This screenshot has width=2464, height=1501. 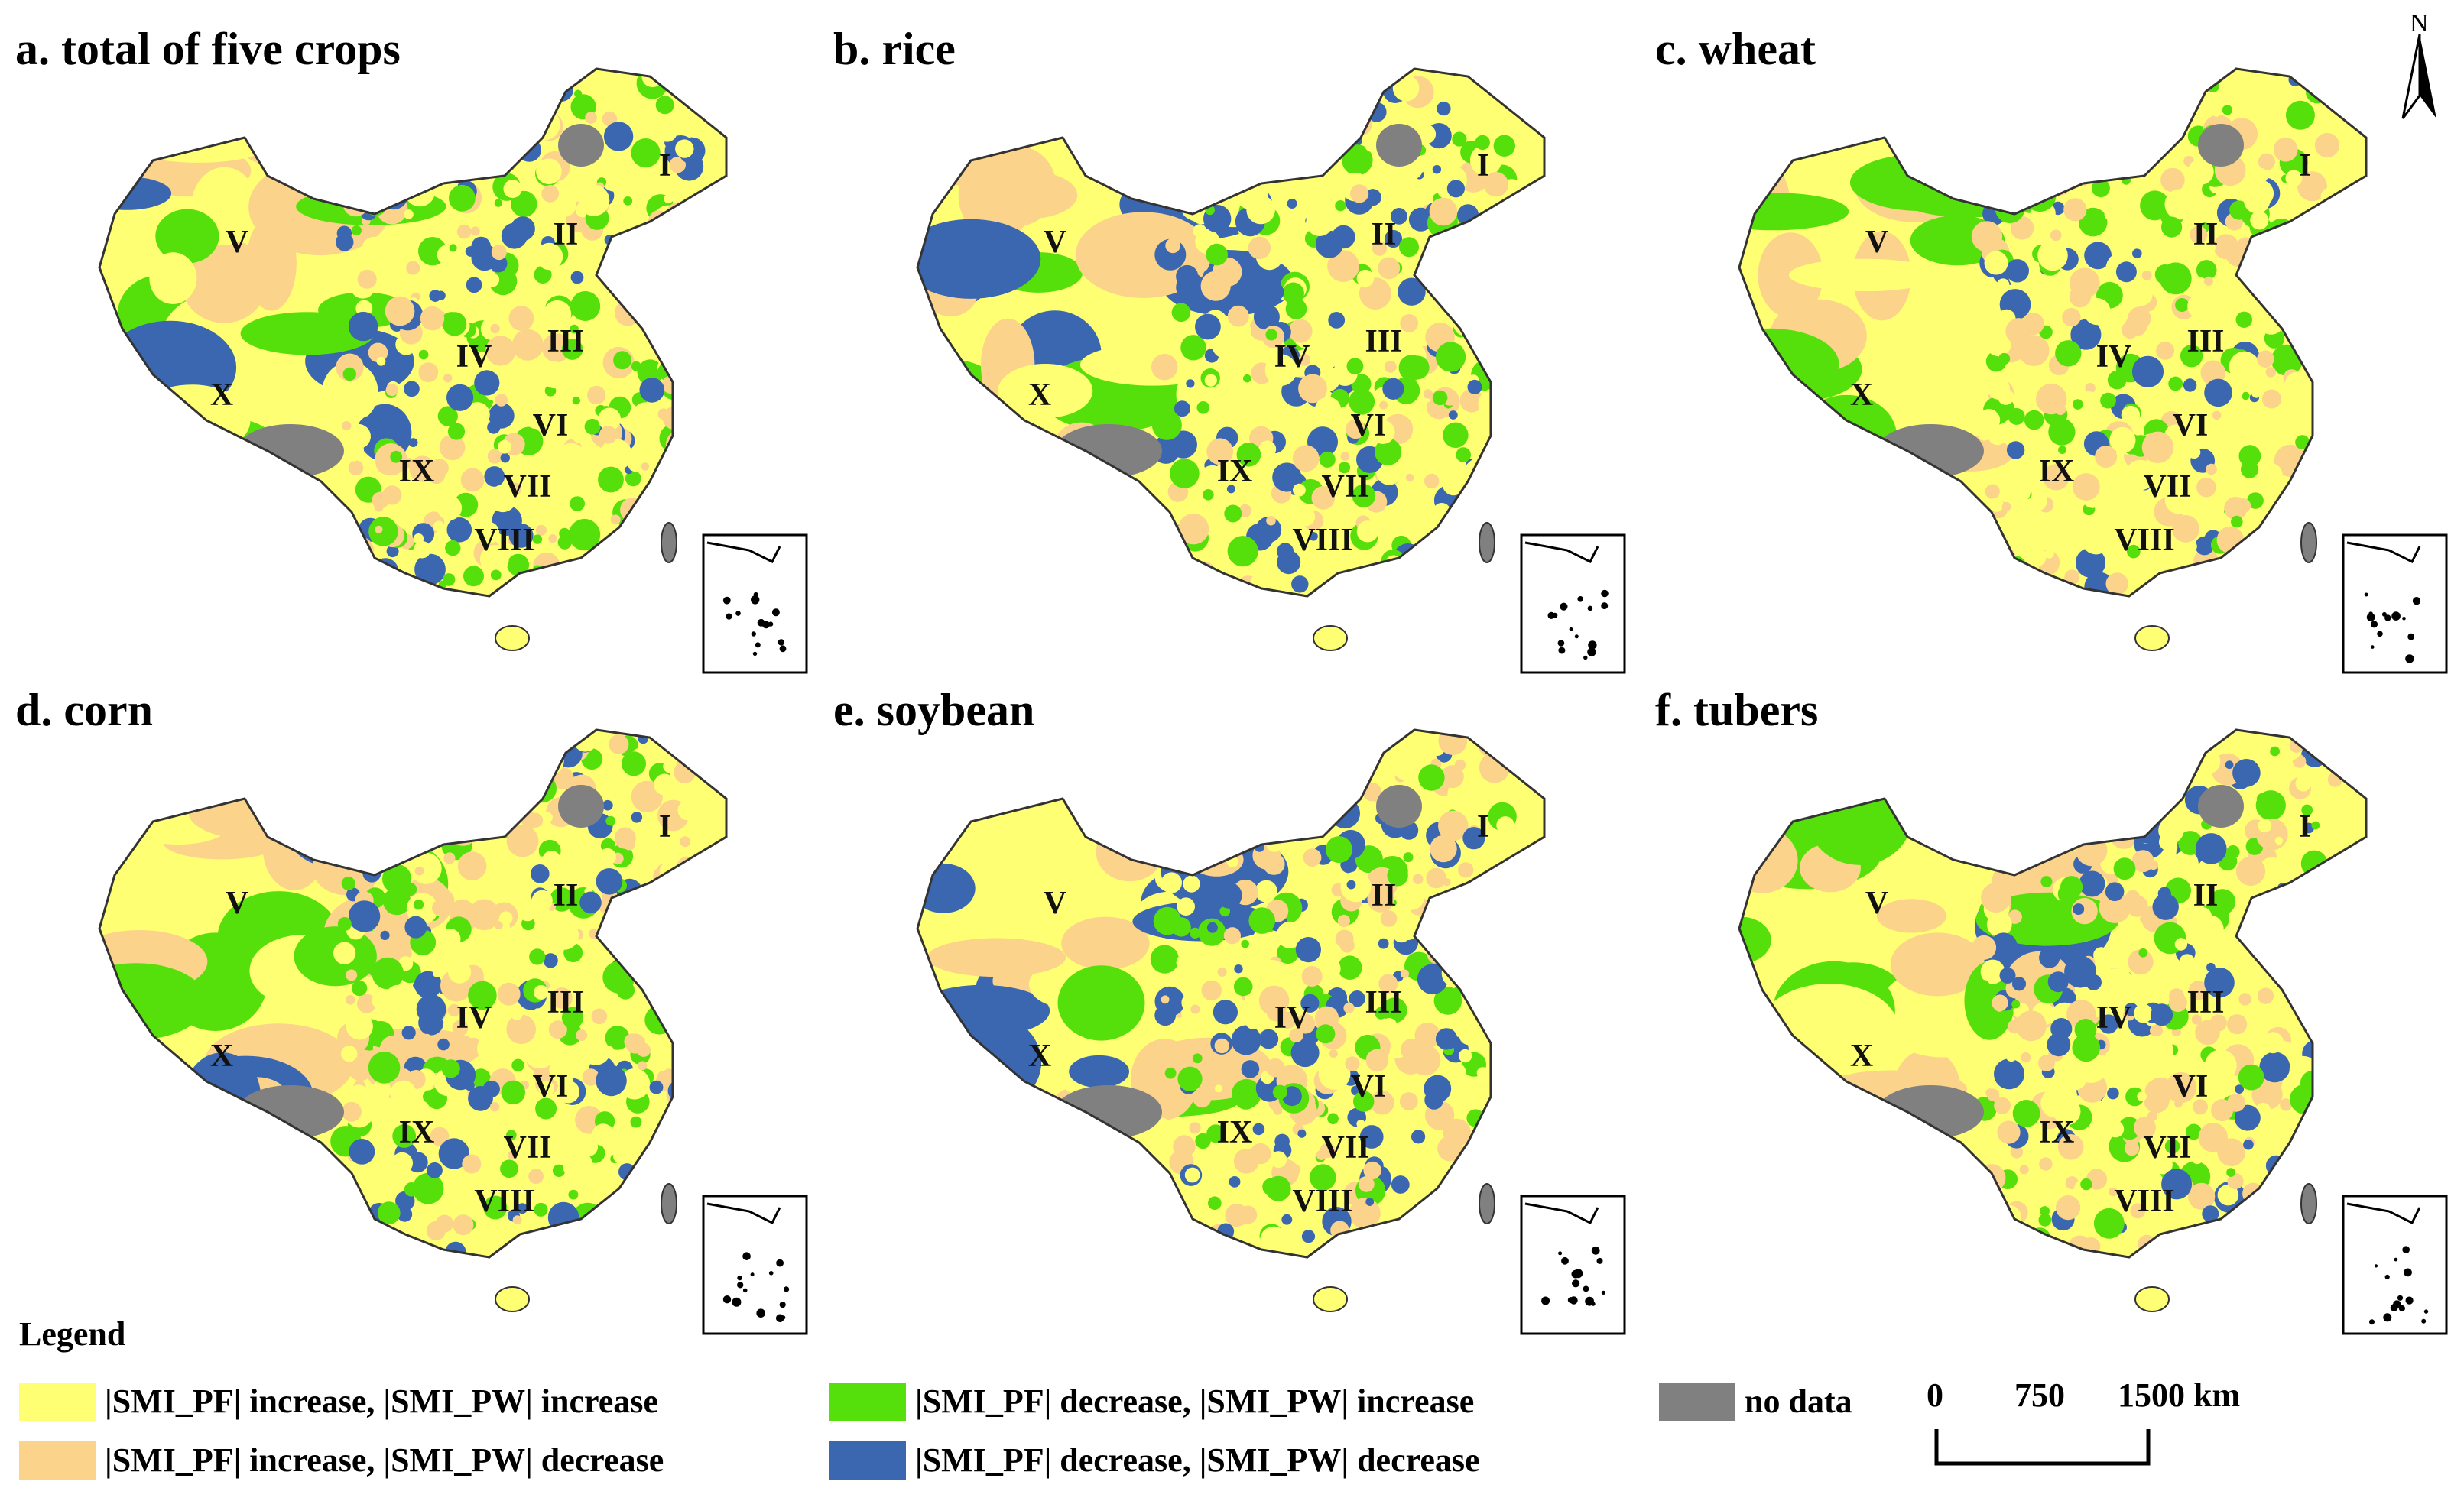 I want to click on legend-label: |SMI_PF| increase, |SMI_PW| increase, so click(x=381, y=1401).